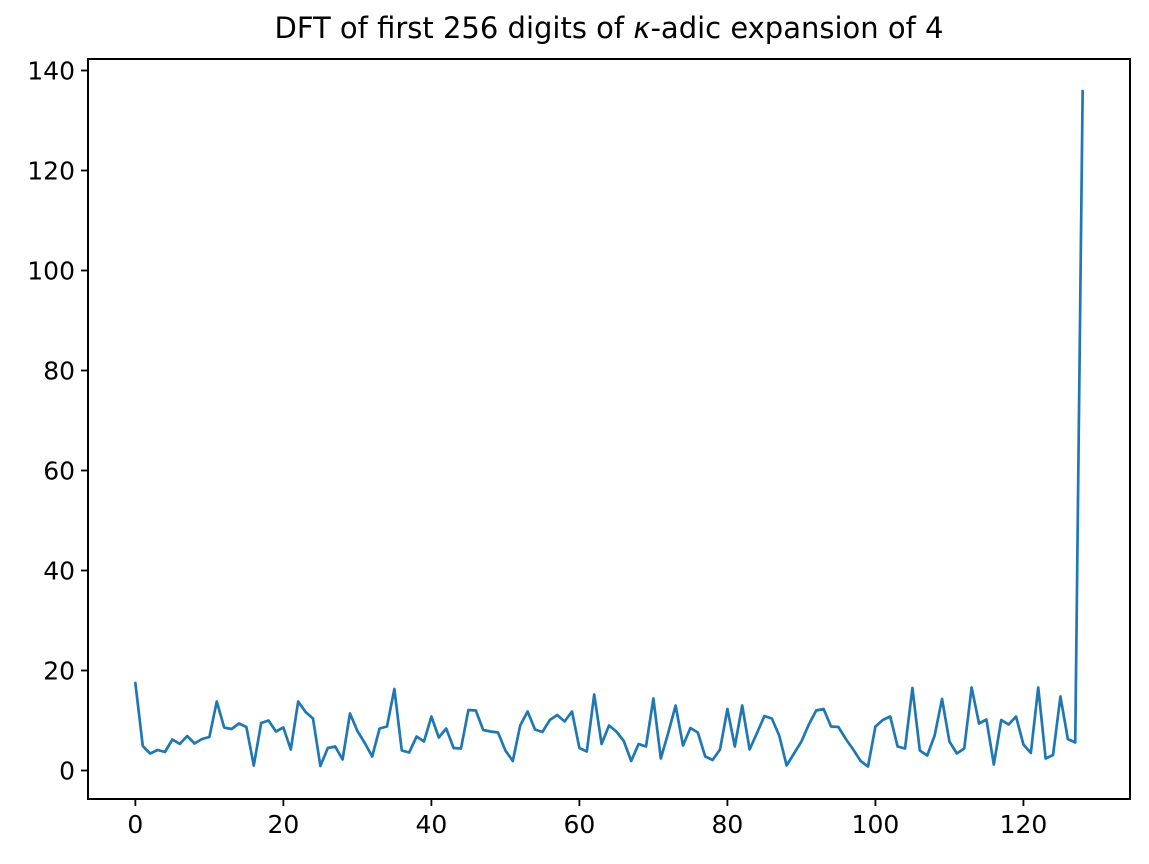 The width and height of the screenshot is (1149, 864). What do you see at coordinates (454, 28) in the screenshot?
I see `chart-title-text: DFT of first 256 digits of` at bounding box center [454, 28].